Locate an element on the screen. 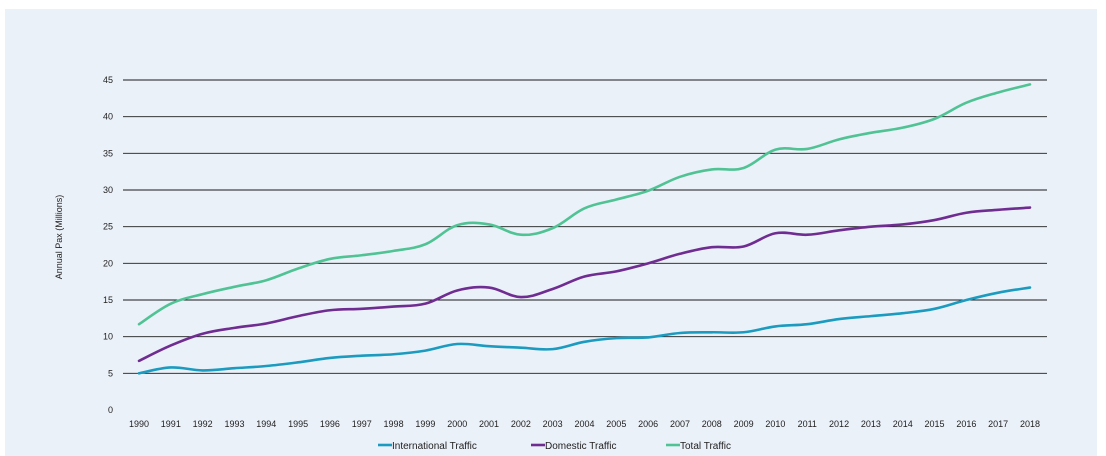 Image resolution: width=1106 pixels, height=456 pixels. x-tick-2007: 2007 is located at coordinates (680, 424).